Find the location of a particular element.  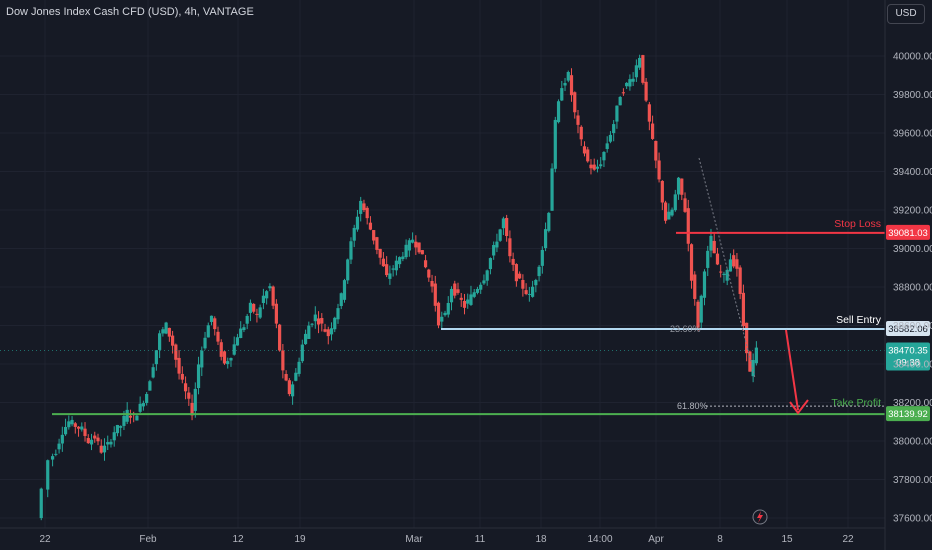

lightning-icon-bolt is located at coordinates (760, 517).